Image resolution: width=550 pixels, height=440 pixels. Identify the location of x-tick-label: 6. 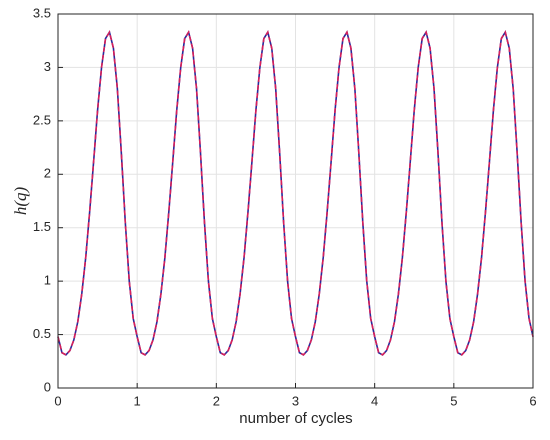
(532, 400).